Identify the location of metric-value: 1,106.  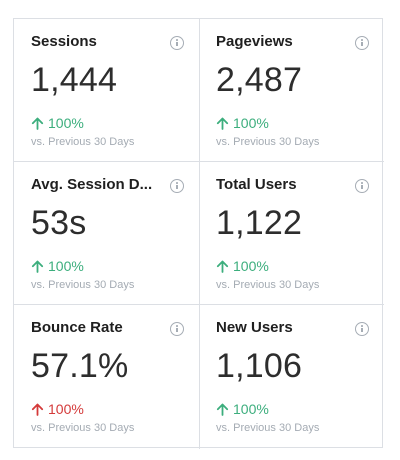
(259, 366).